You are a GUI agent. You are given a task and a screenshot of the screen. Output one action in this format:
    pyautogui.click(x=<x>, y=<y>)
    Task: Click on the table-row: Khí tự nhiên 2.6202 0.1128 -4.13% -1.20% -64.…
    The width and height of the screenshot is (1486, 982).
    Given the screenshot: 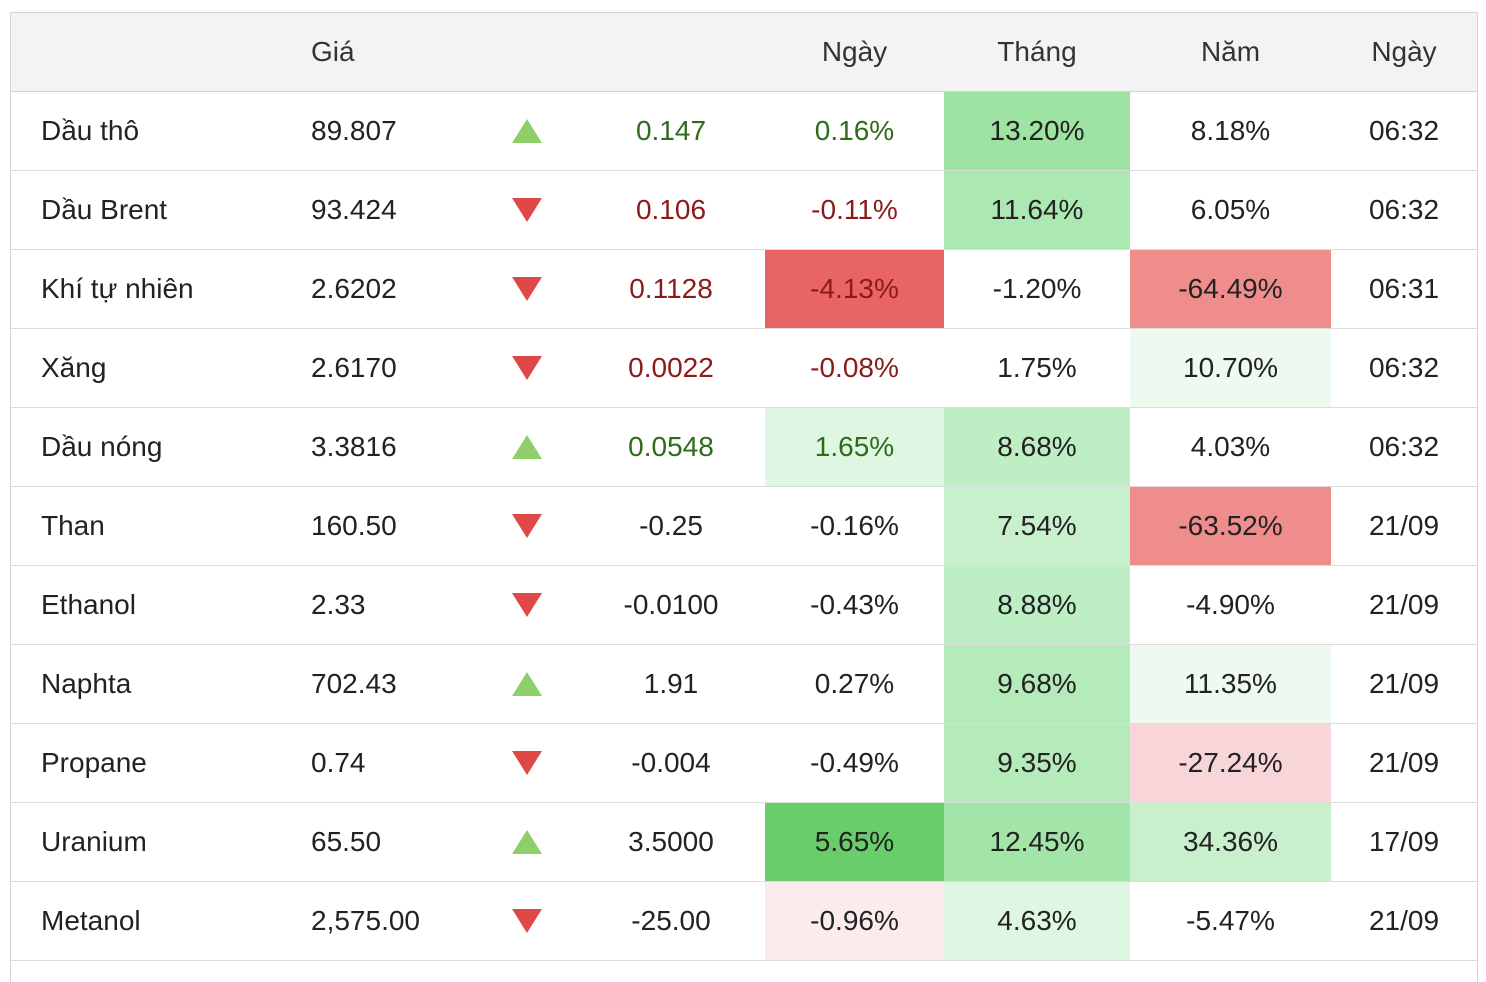 What is the action you would take?
    pyautogui.click(x=744, y=289)
    